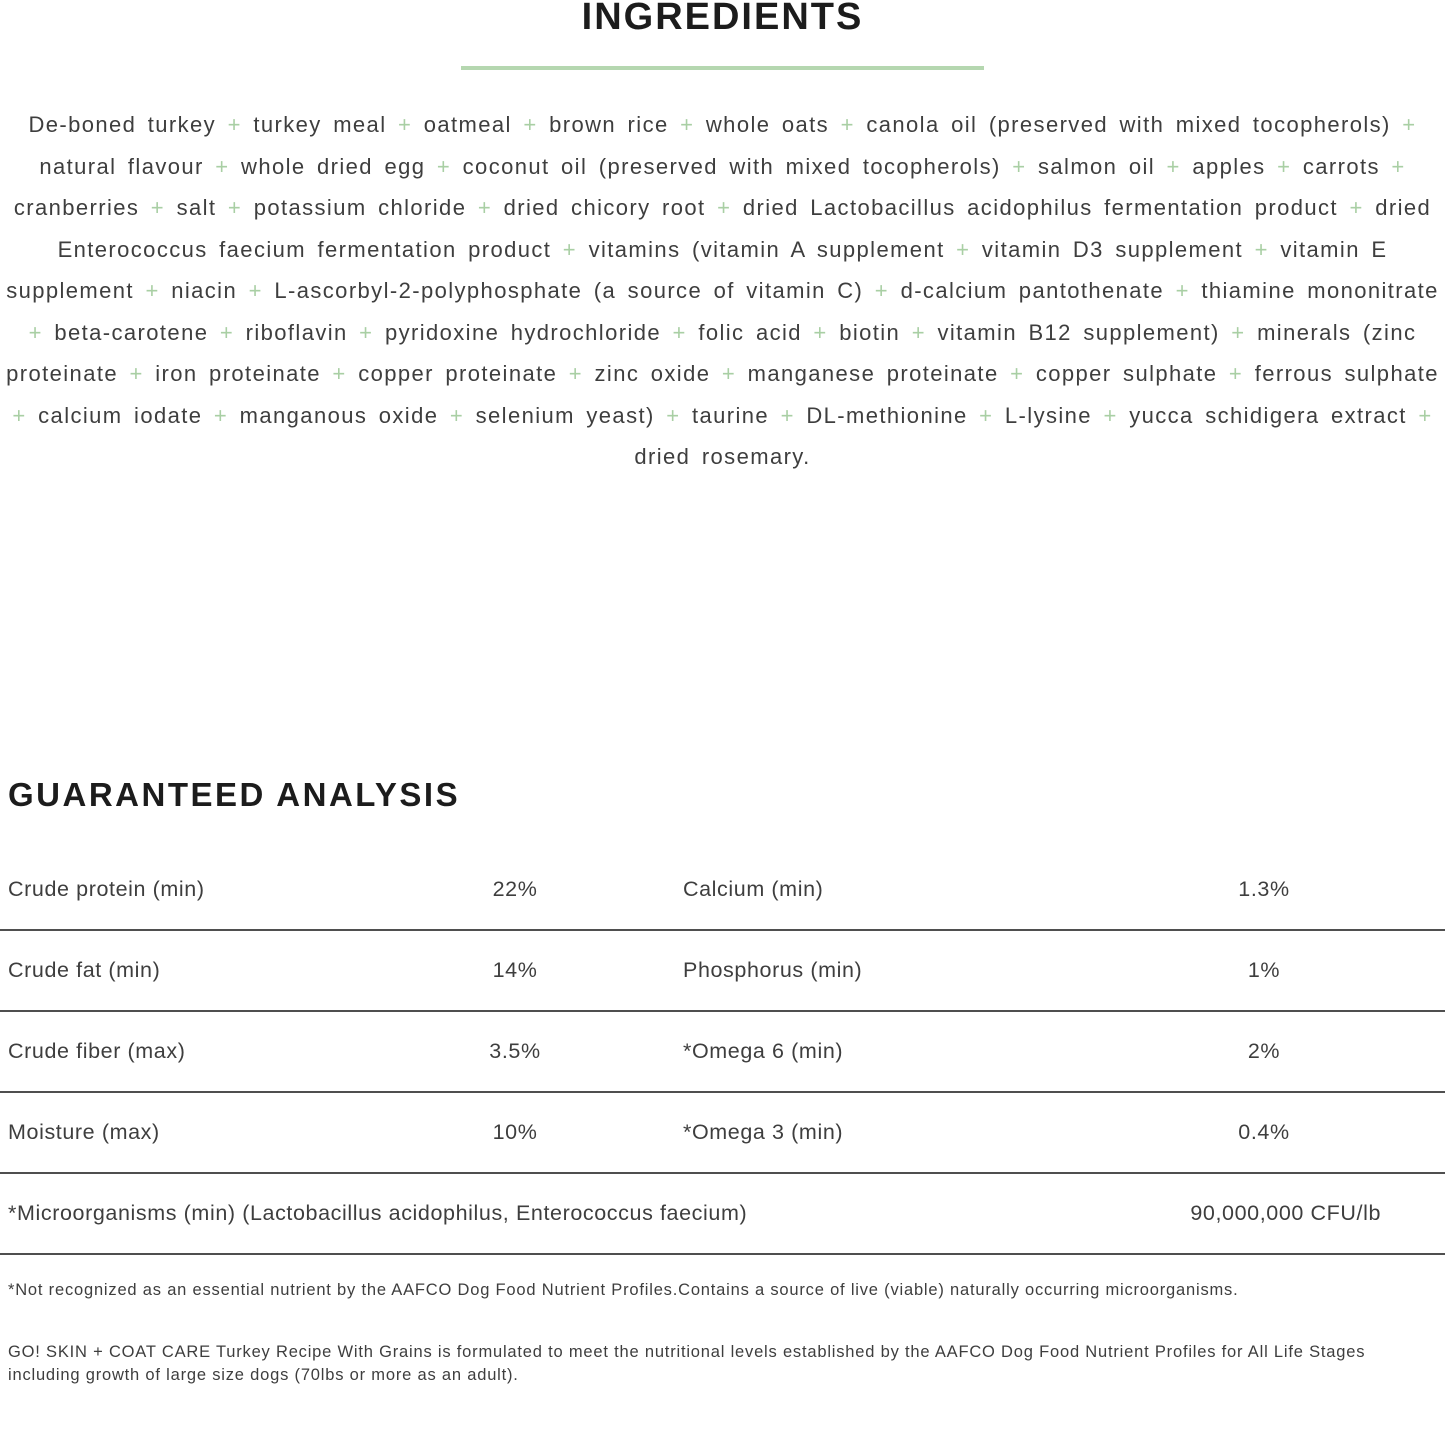 Image resolution: width=1445 pixels, height=1432 pixels. Describe the element at coordinates (320, 124) in the screenshot. I see `ingredient-item: turkey meal` at that location.